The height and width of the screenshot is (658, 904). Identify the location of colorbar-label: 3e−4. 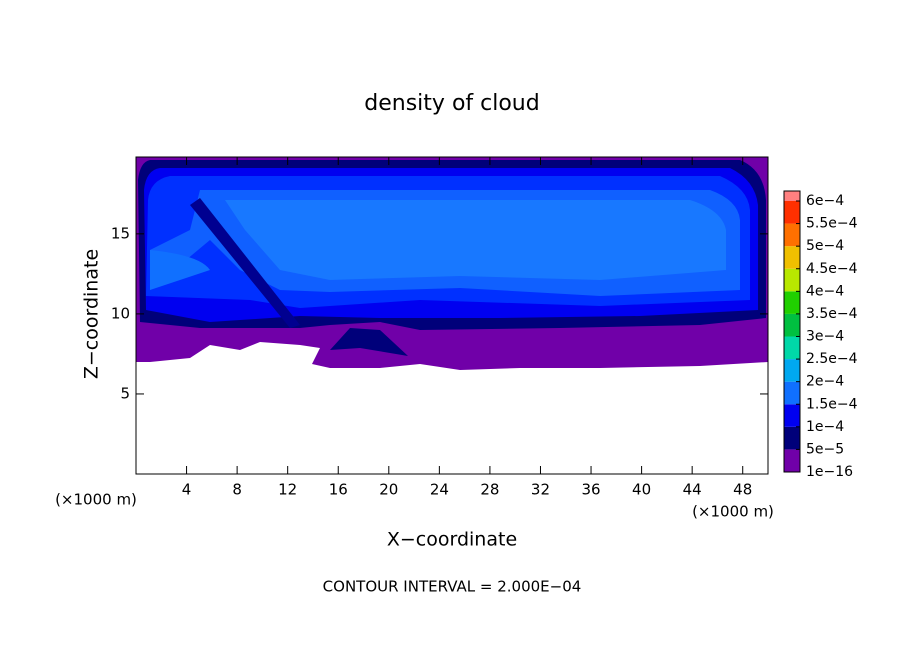
(825, 337).